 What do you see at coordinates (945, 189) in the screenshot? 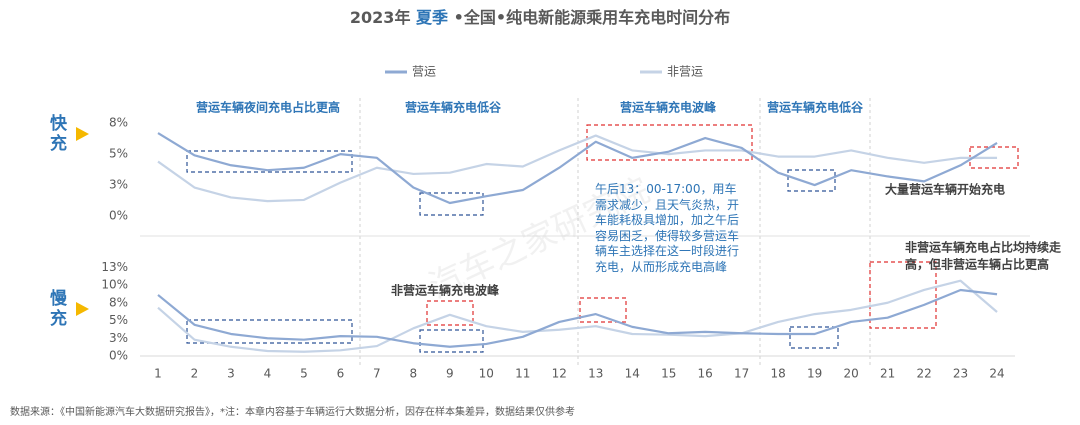
I see `annotation: 大量营运车辆开始充电` at bounding box center [945, 189].